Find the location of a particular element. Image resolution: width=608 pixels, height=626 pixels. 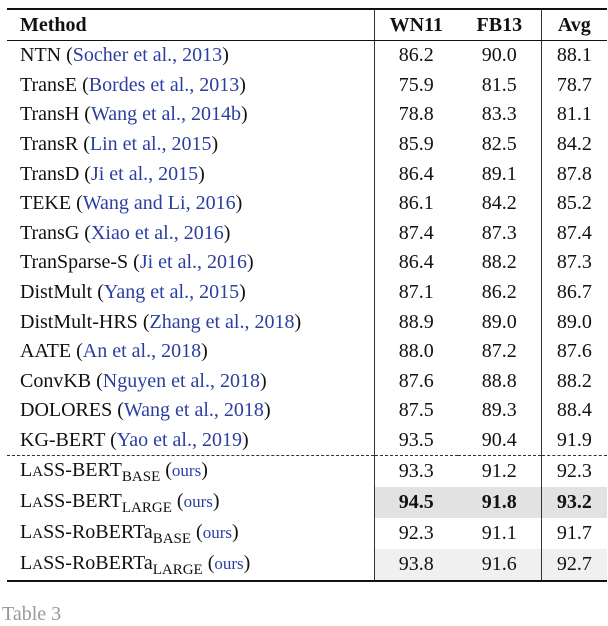

avg-cell: 85.2 is located at coordinates (573, 203).